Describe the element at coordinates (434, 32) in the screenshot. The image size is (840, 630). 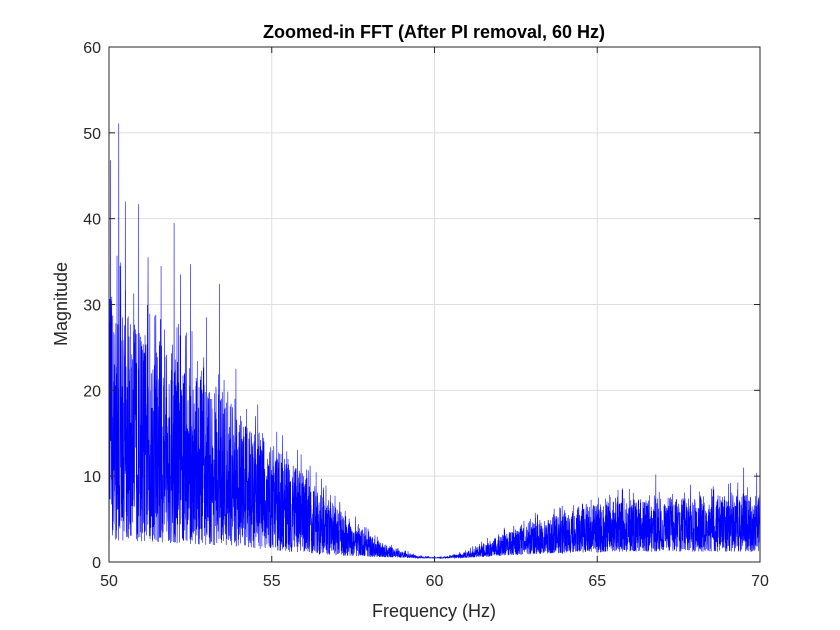
I see `chart-title: Zoomed-in FFT (After PI removal, 60 Hz)` at that location.